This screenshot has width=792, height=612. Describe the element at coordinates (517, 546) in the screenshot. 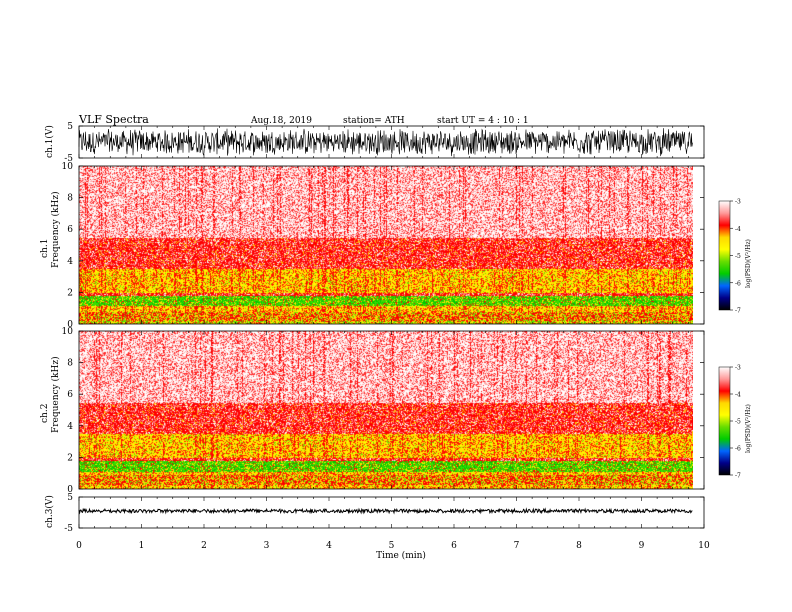

I see `time-tick-label: 7` at that location.